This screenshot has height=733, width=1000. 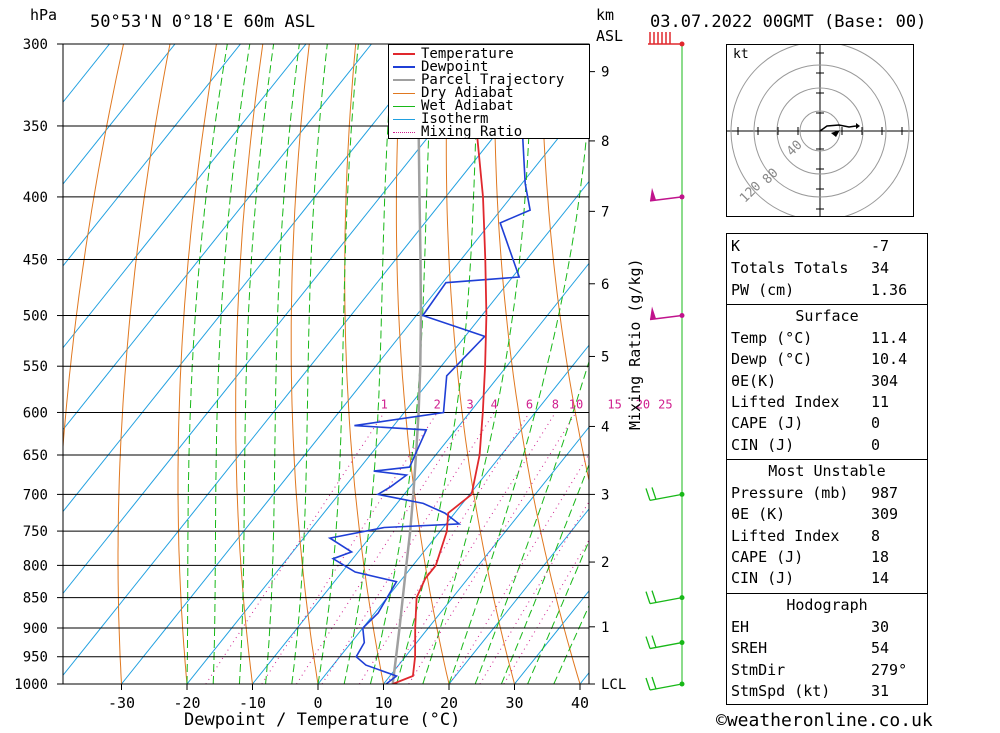 What do you see at coordinates (35, 198) in the screenshot?
I see `pressure-tick-label: 400` at bounding box center [35, 198].